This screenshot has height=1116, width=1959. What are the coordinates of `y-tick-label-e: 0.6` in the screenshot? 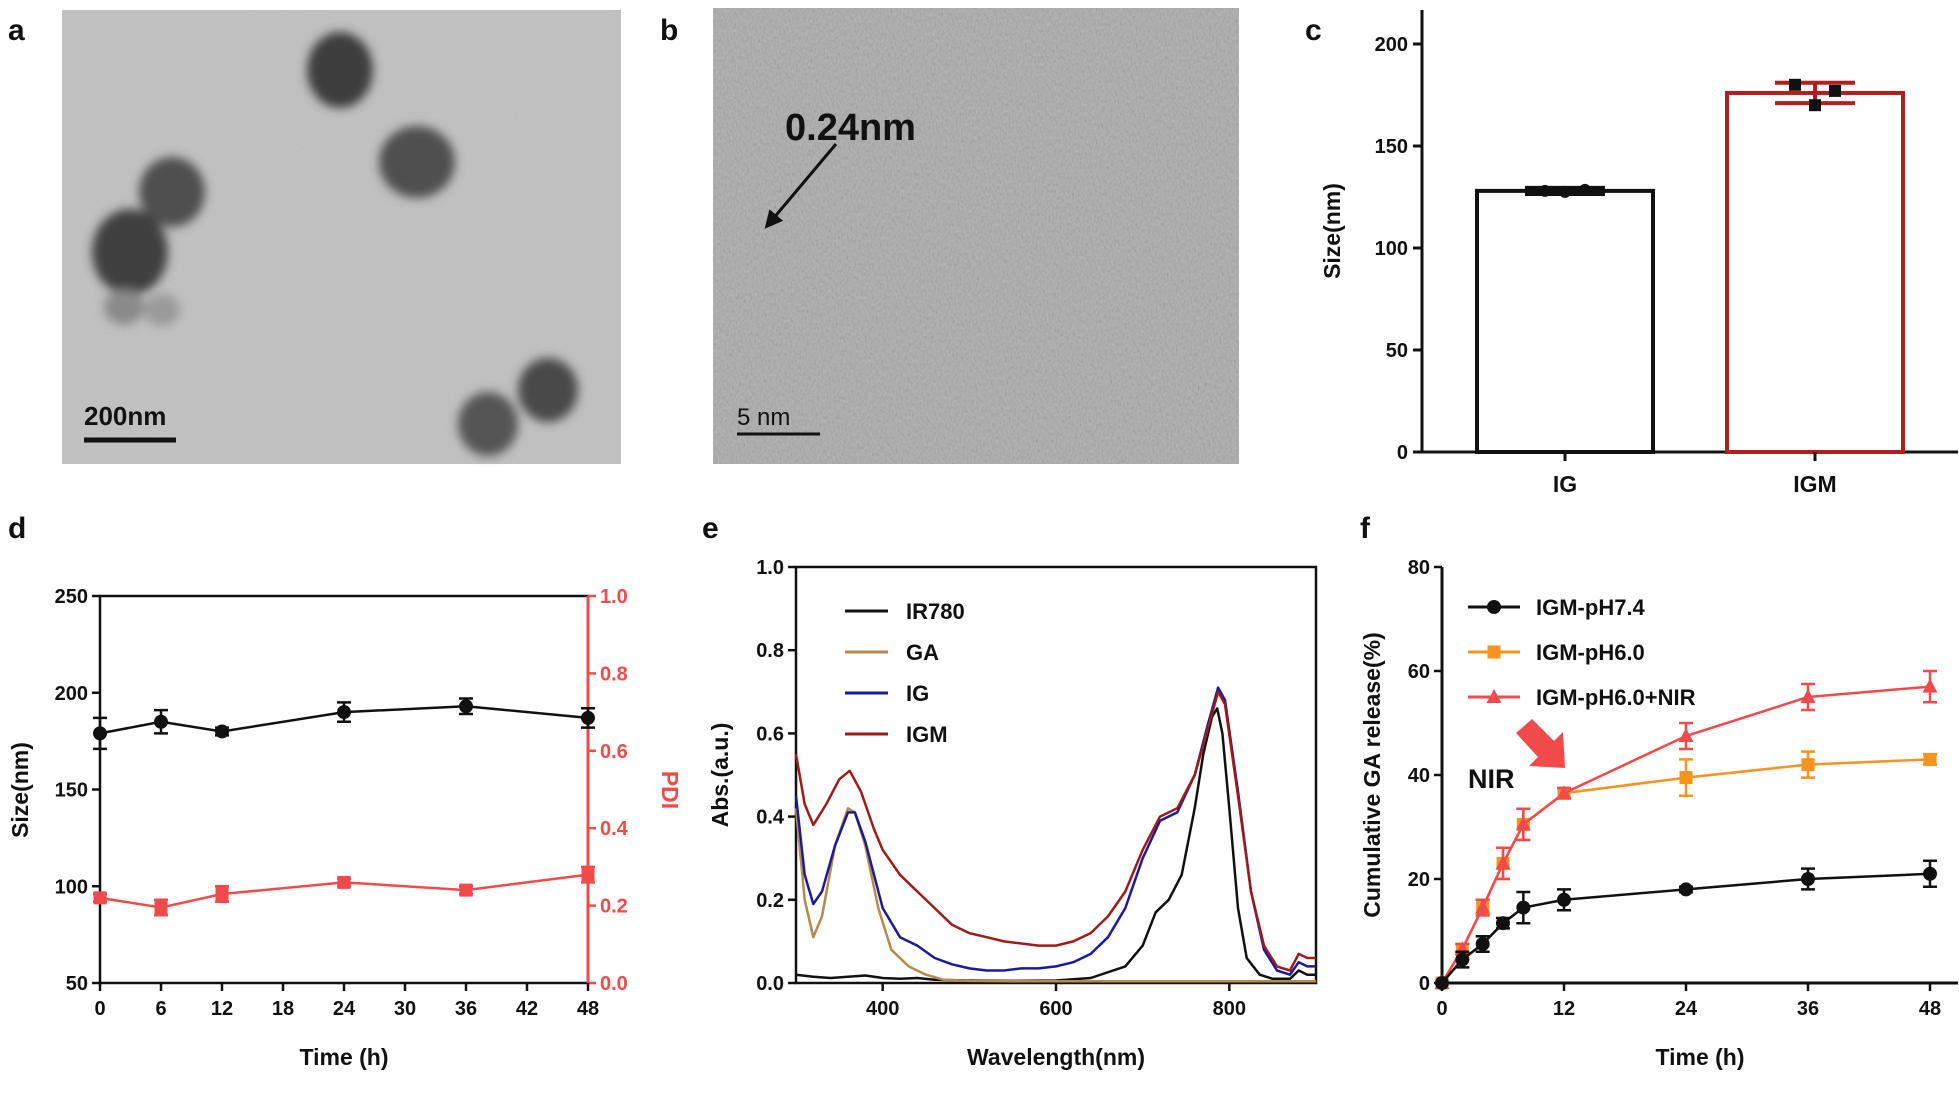 It's located at (770, 734).